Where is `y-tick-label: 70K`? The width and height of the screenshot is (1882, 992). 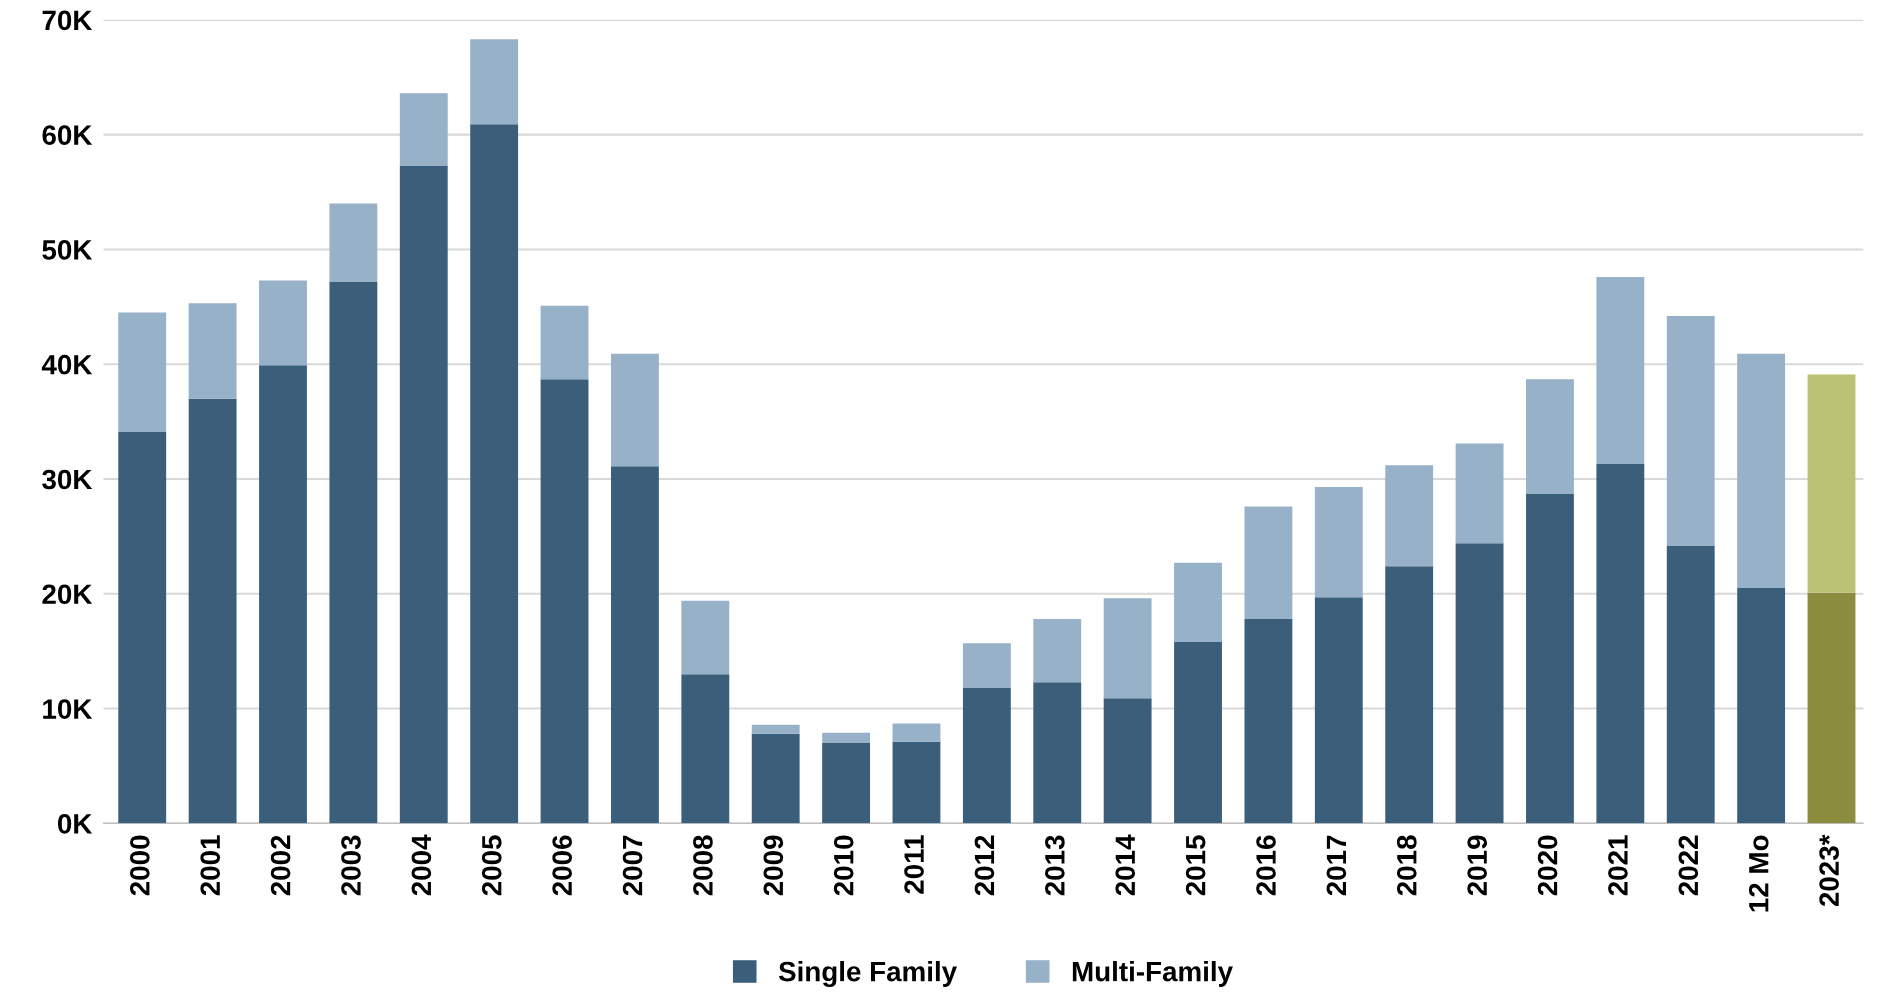
y-tick-label: 70K is located at coordinates (67, 20).